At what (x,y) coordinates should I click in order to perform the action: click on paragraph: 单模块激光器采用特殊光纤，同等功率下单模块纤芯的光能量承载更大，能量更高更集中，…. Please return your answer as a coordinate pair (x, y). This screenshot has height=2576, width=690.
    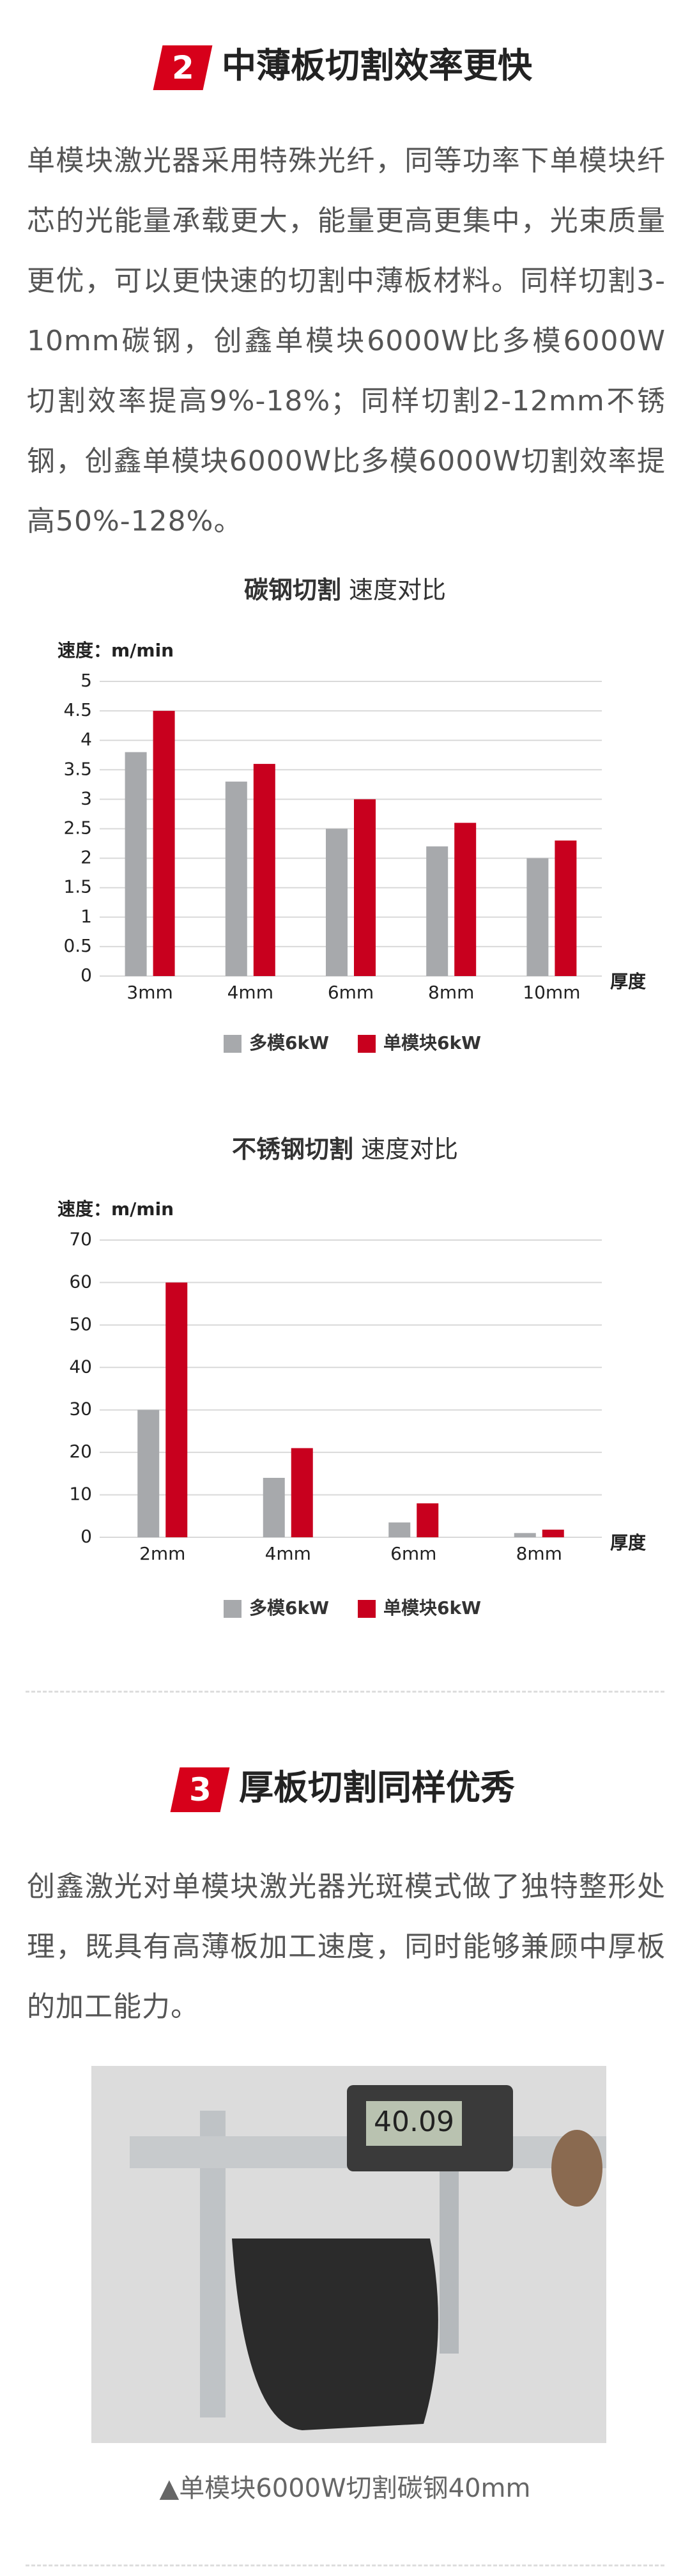
    Looking at the image, I should click on (346, 341).